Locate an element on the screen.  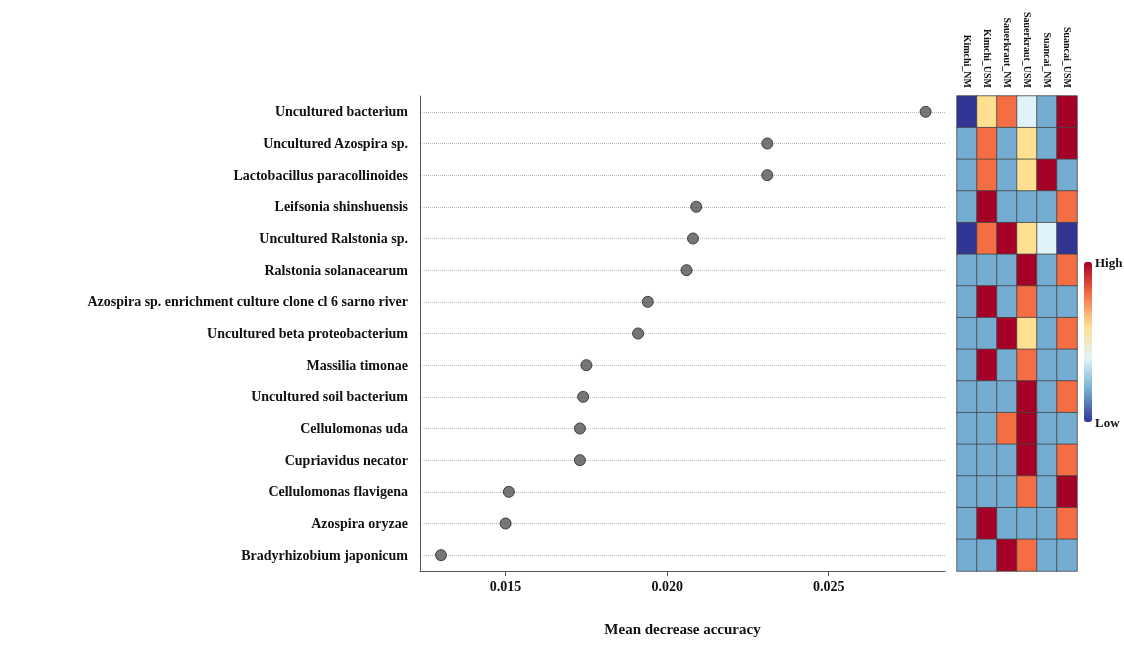
y-tick-label: Cellulomonas uda is located at coordinates (354, 428).